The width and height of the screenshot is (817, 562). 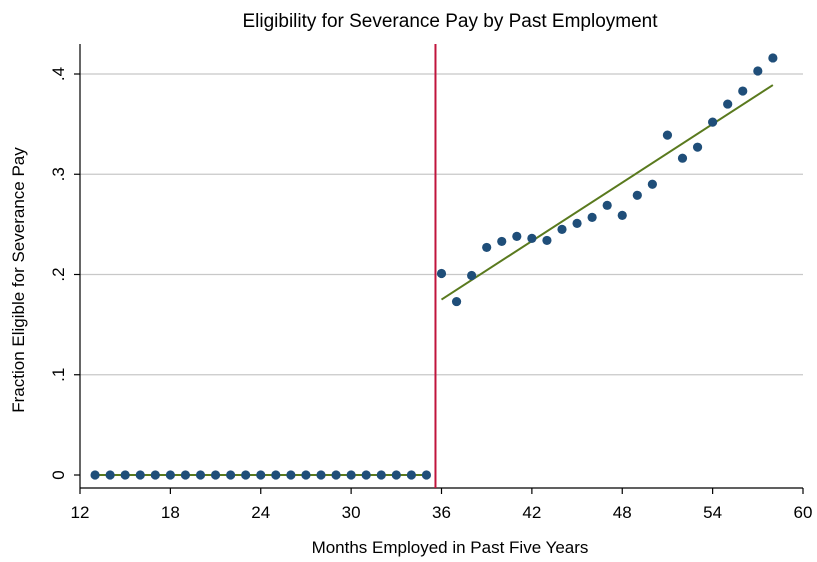 What do you see at coordinates (80, 512) in the screenshot?
I see `x-tick-label: 12` at bounding box center [80, 512].